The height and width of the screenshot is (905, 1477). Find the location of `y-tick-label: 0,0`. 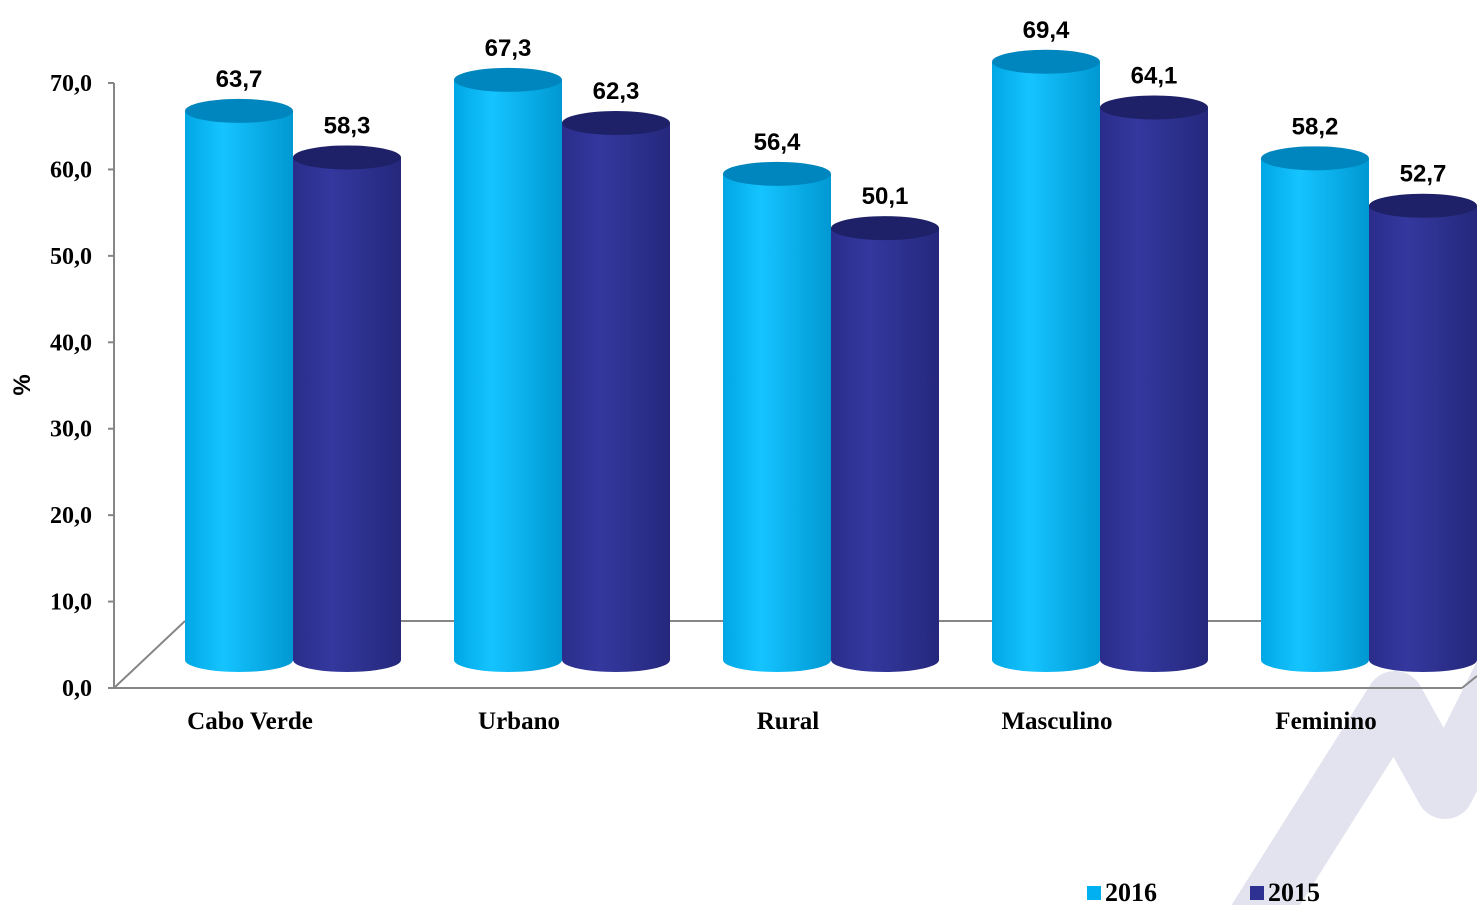

y-tick-label: 0,0 is located at coordinates (77, 689).